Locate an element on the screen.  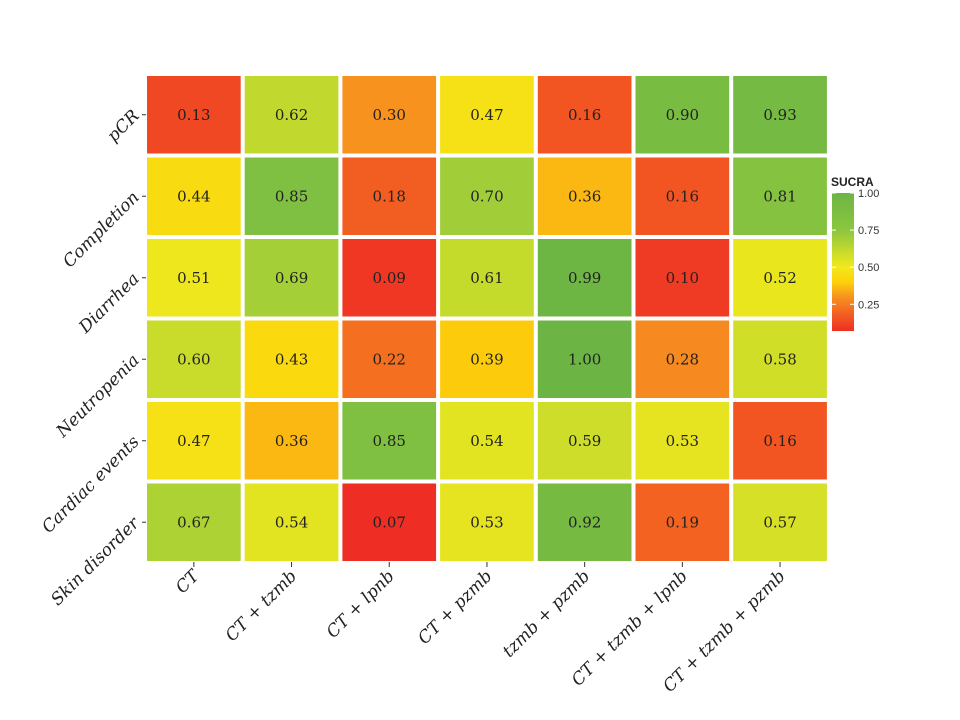
cell-value-label: 0.30 is located at coordinates (389, 115).